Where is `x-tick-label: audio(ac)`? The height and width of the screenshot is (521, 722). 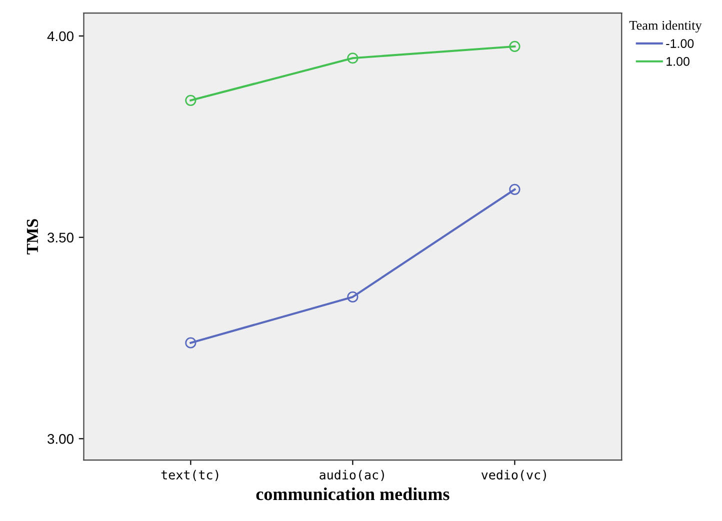 x-tick-label: audio(ac) is located at coordinates (352, 475).